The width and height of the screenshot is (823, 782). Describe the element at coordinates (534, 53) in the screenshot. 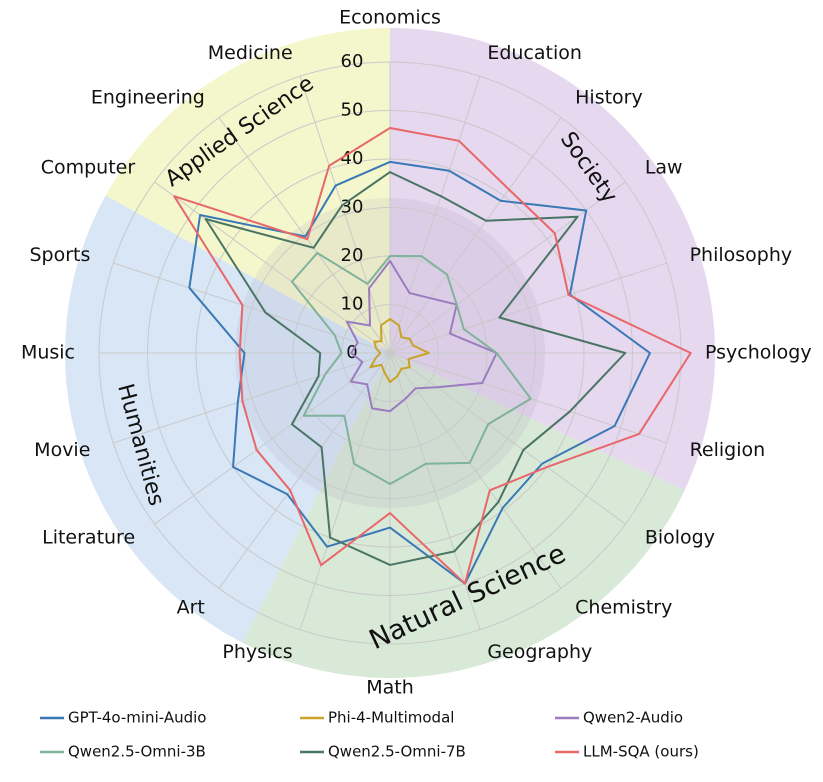

I see `category-label: Education` at that location.